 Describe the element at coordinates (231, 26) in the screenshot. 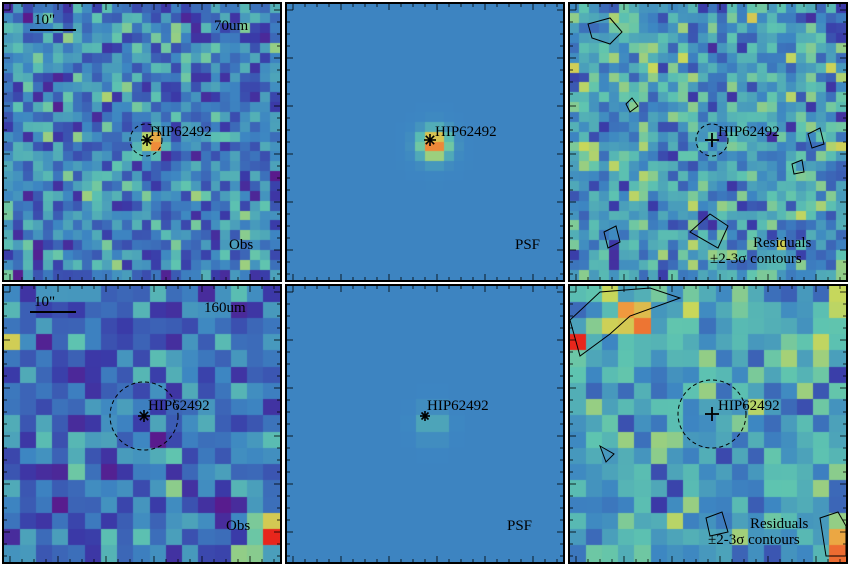

I see `band-label-70um: 70um` at that location.